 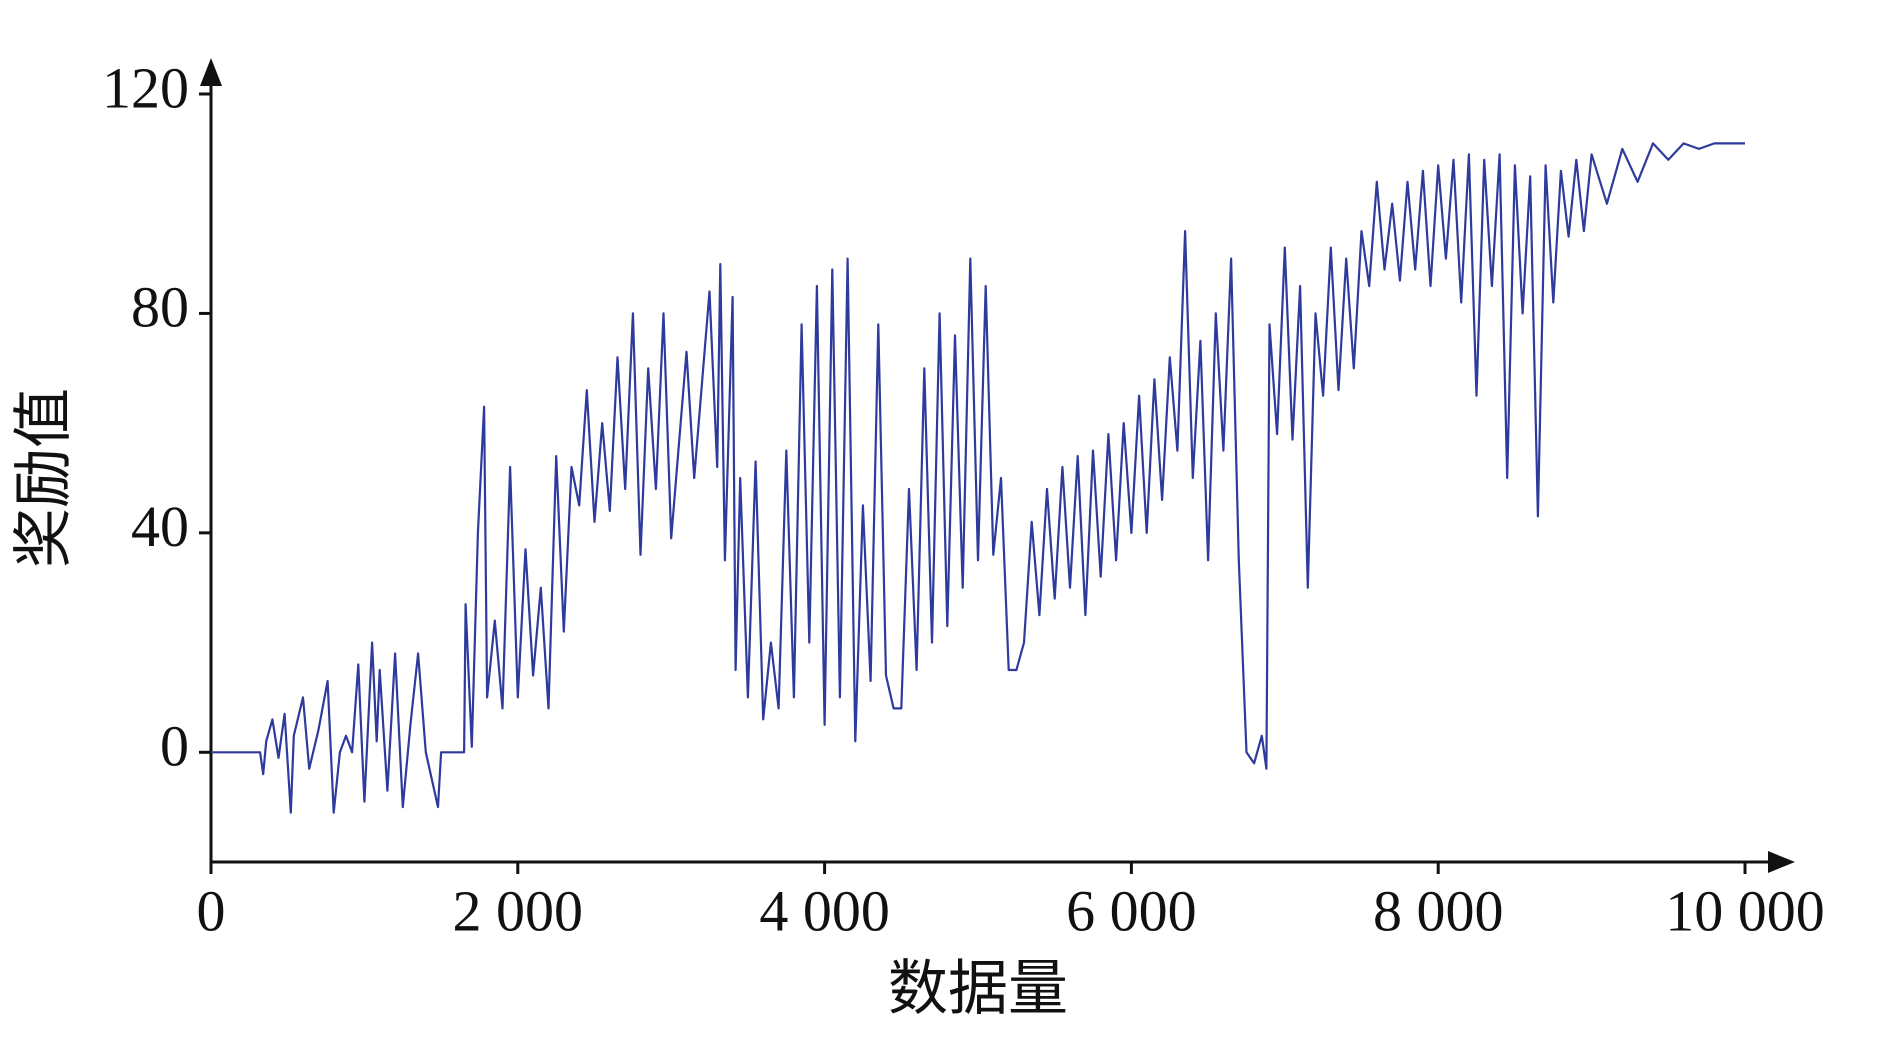 What do you see at coordinates (211, 72) in the screenshot?
I see `y-axis-arrow` at bounding box center [211, 72].